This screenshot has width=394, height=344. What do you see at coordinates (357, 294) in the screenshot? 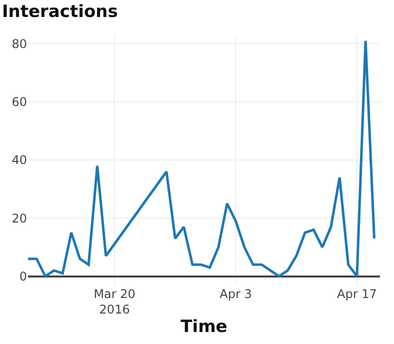
I see `x-tick-label: Apr 17` at bounding box center [357, 294].